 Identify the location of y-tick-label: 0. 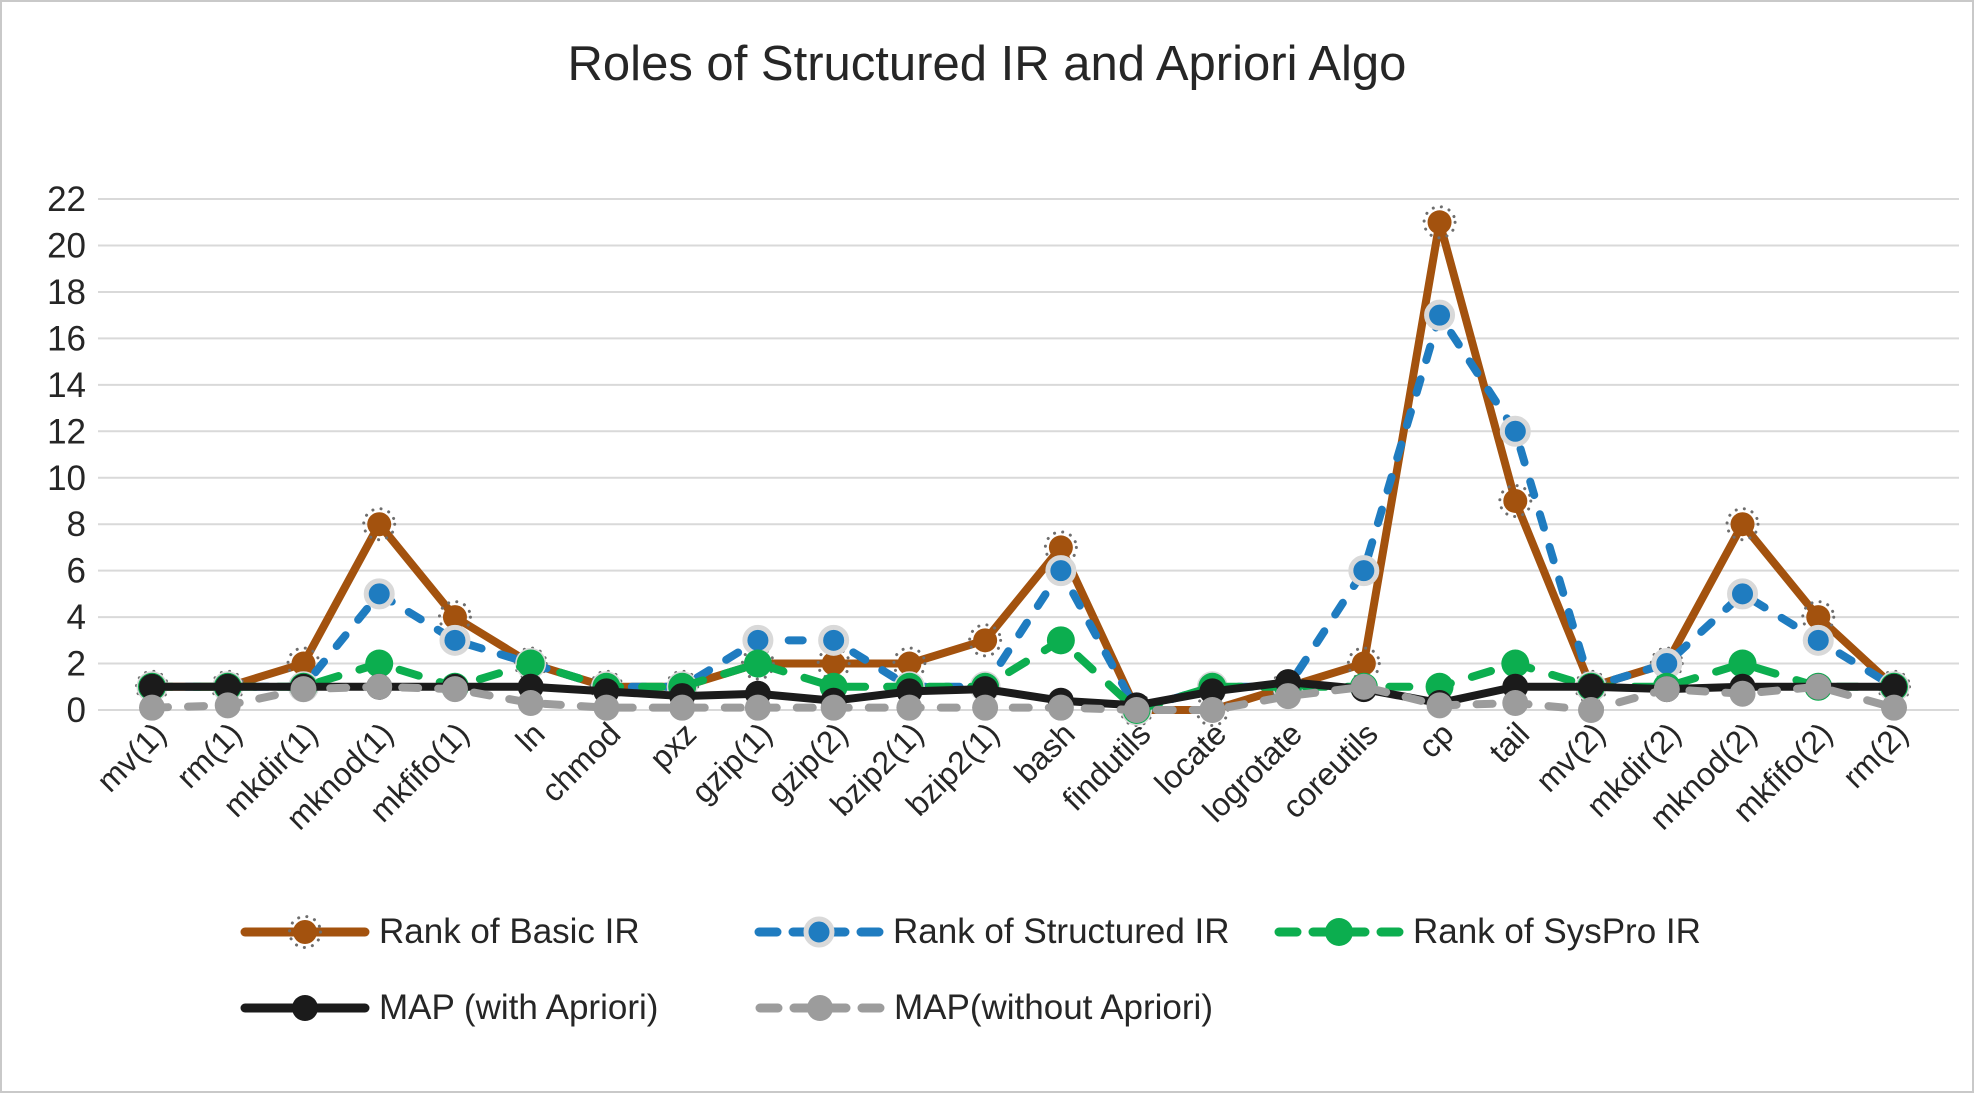
(76, 710).